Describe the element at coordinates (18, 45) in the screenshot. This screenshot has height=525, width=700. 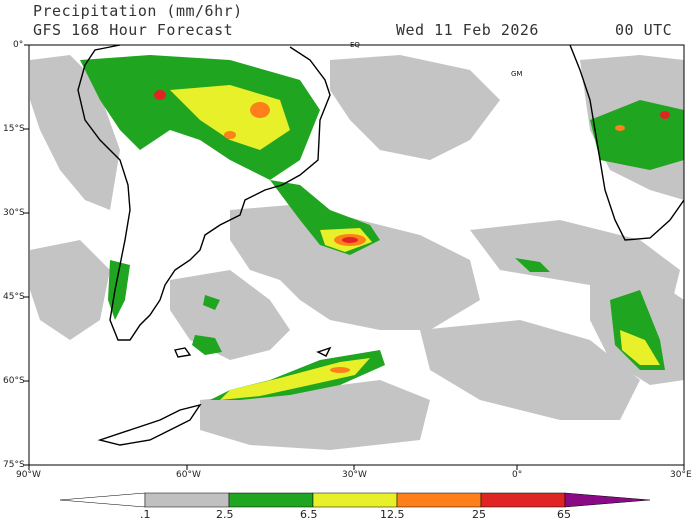
I see `lat-label-0: 0°` at that location.